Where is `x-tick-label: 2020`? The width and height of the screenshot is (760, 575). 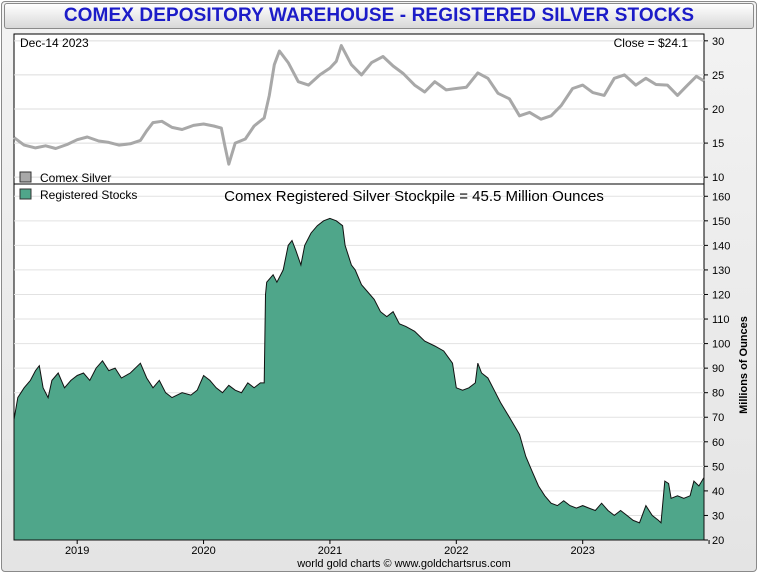
x-tick-label: 2020 is located at coordinates (203, 551).